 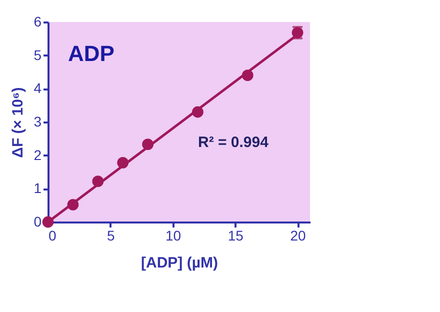 What do you see at coordinates (179, 263) in the screenshot?
I see `x-axis-title: [ADP] (µM)` at bounding box center [179, 263].